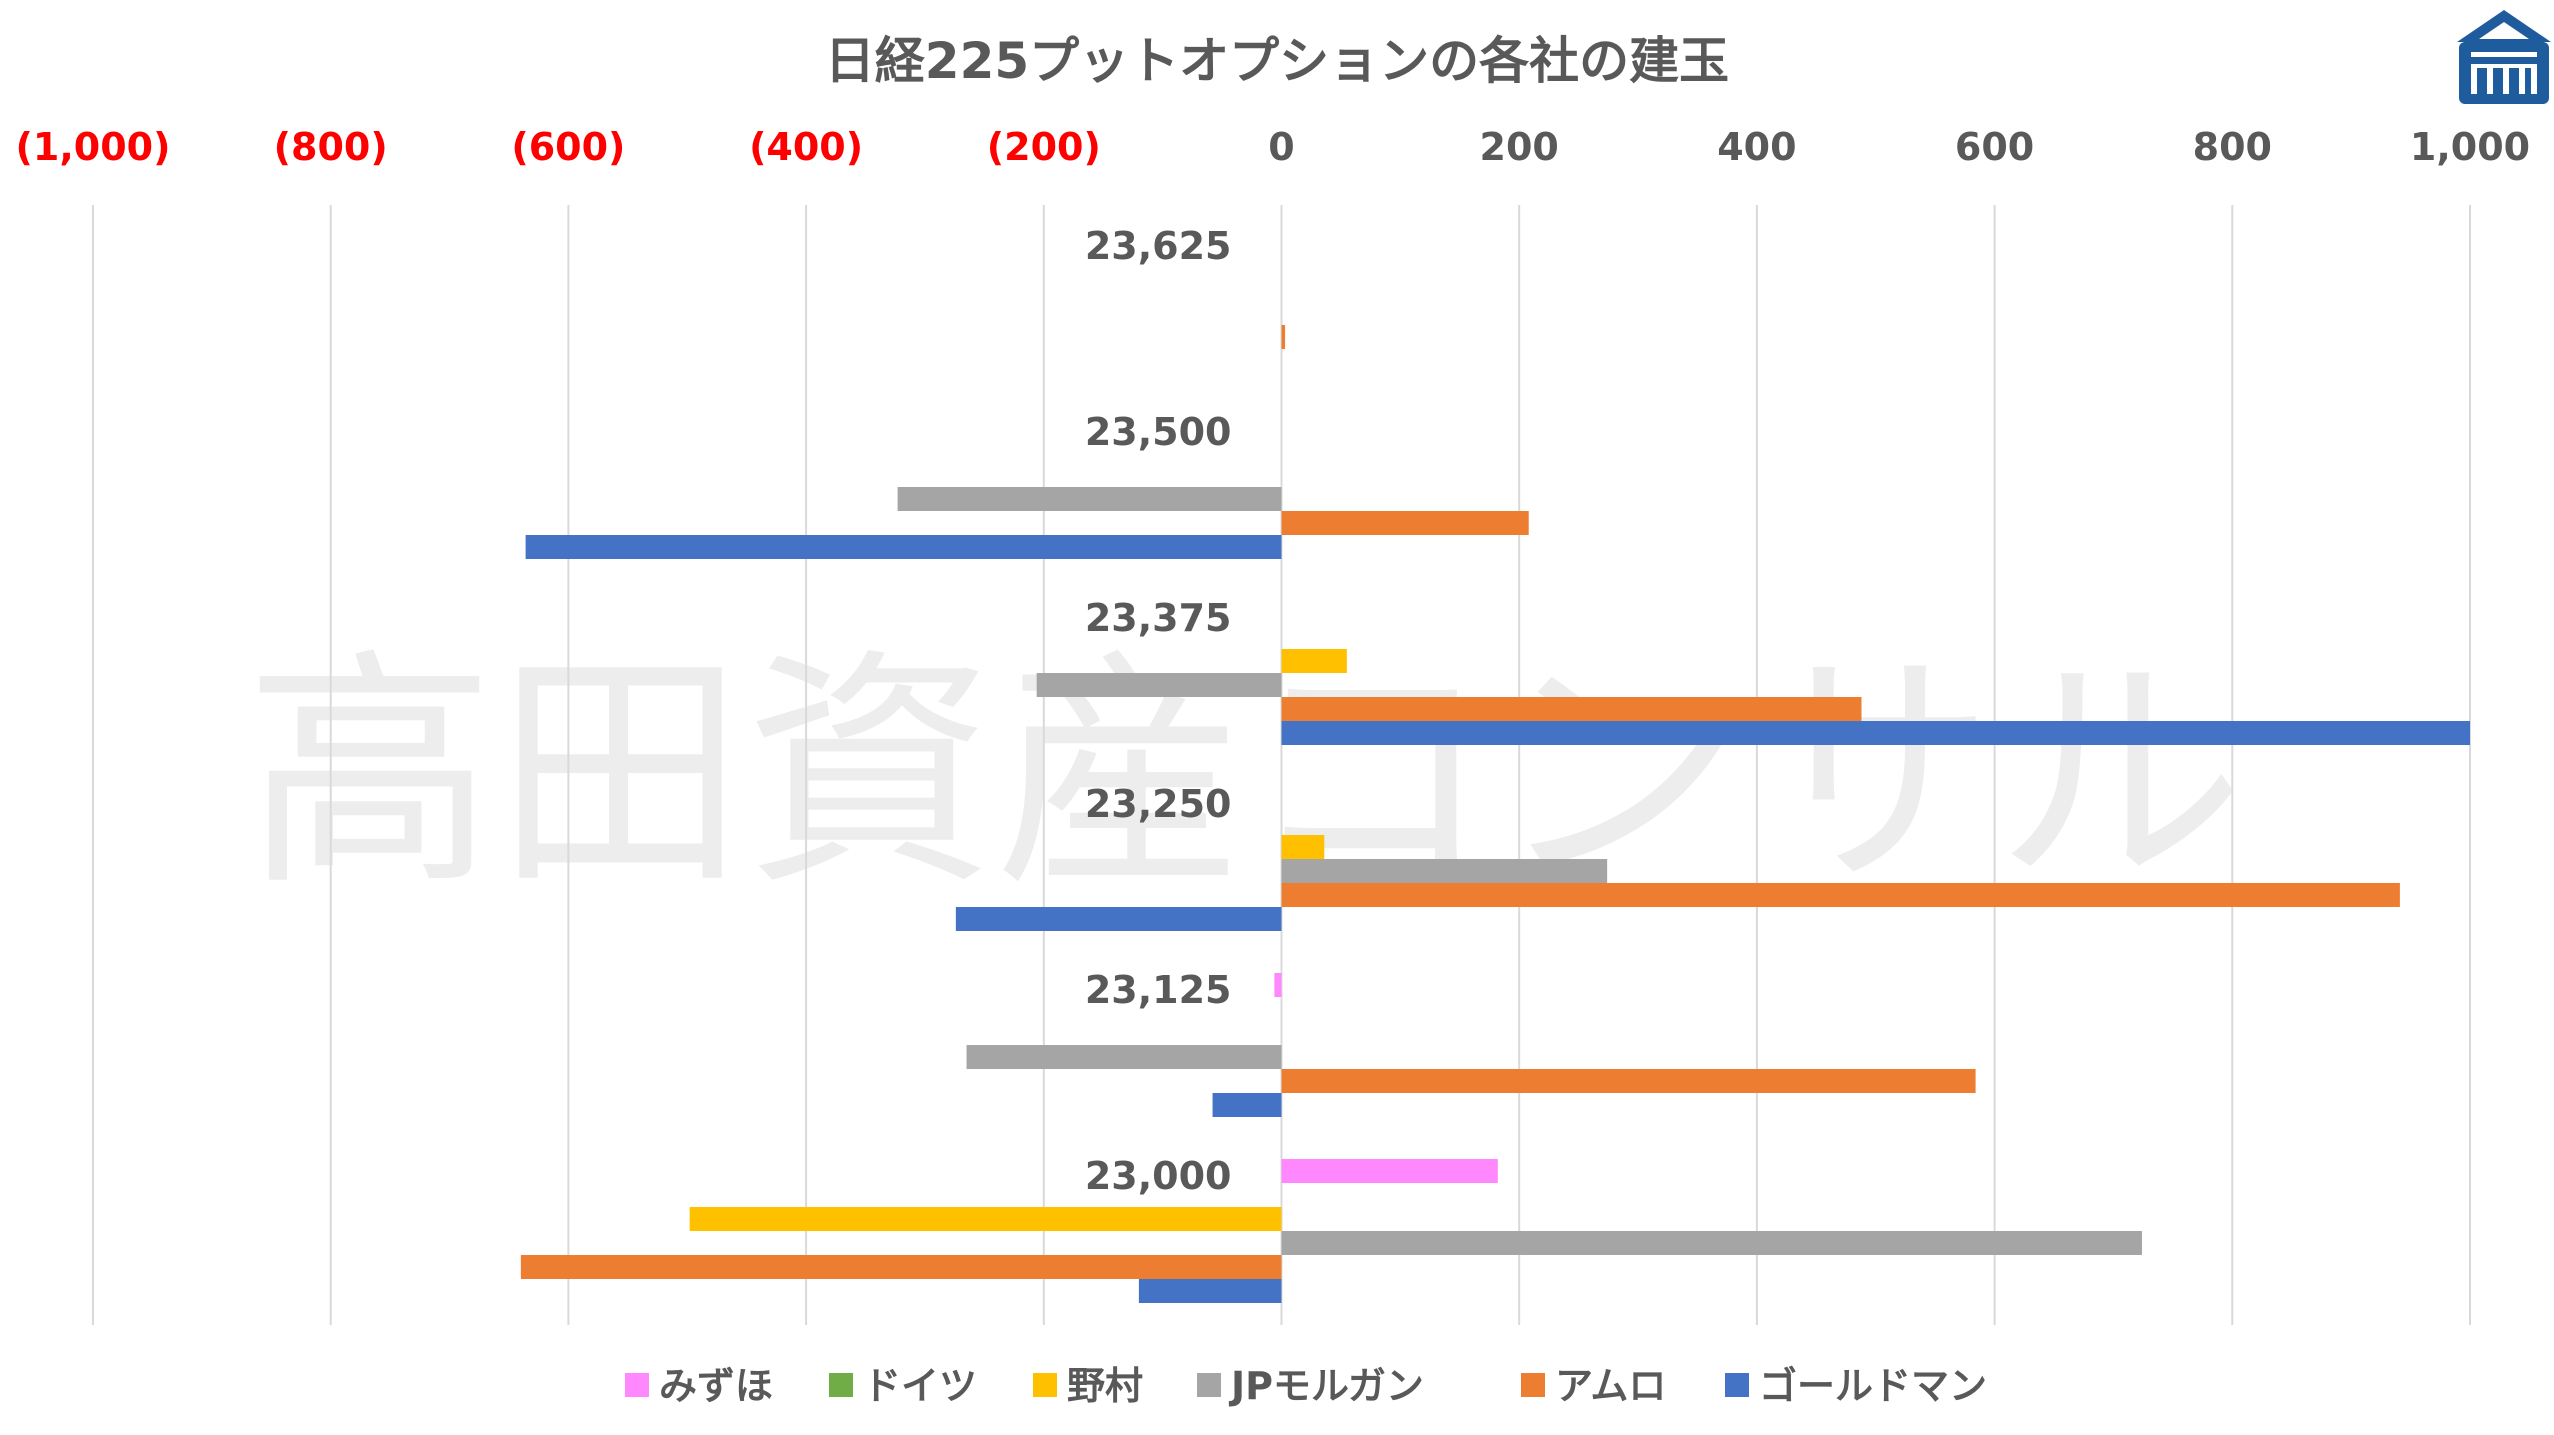 The height and width of the screenshot is (1435, 2554). I want to click on category-label: 23,250, so click(1158, 804).